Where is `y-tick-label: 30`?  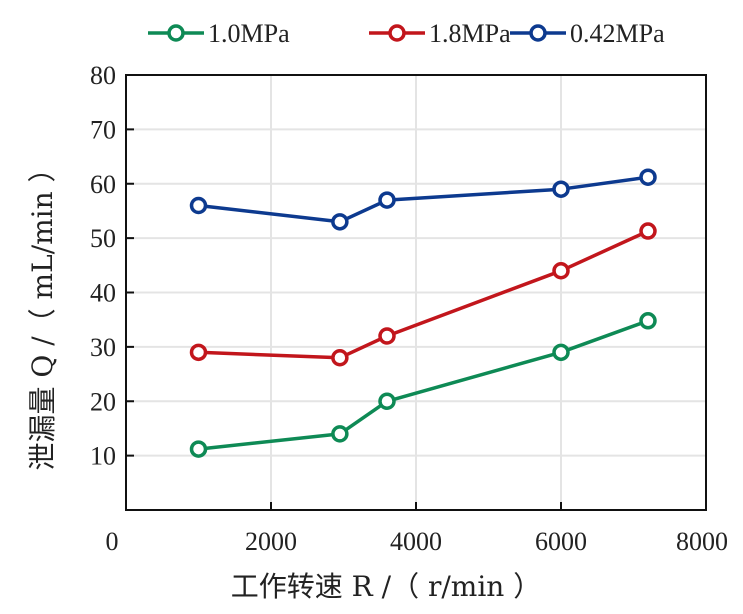 y-tick-label: 30 is located at coordinates (103, 347).